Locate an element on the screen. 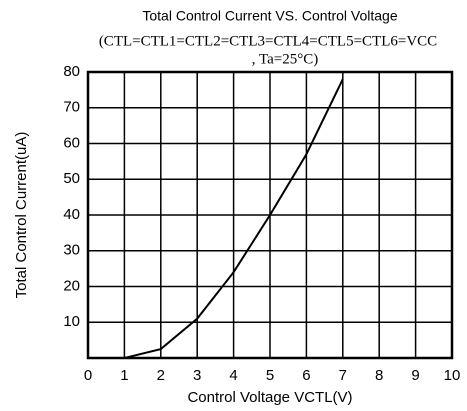 This screenshot has height=411, width=467. x-tick-label: 5 is located at coordinates (270, 375).